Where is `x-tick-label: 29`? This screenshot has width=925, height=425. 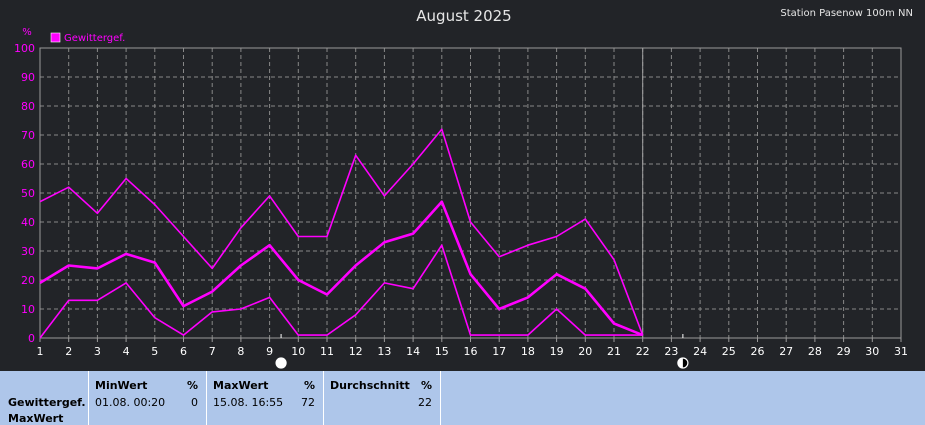 x-tick-label: 29 is located at coordinates (844, 351).